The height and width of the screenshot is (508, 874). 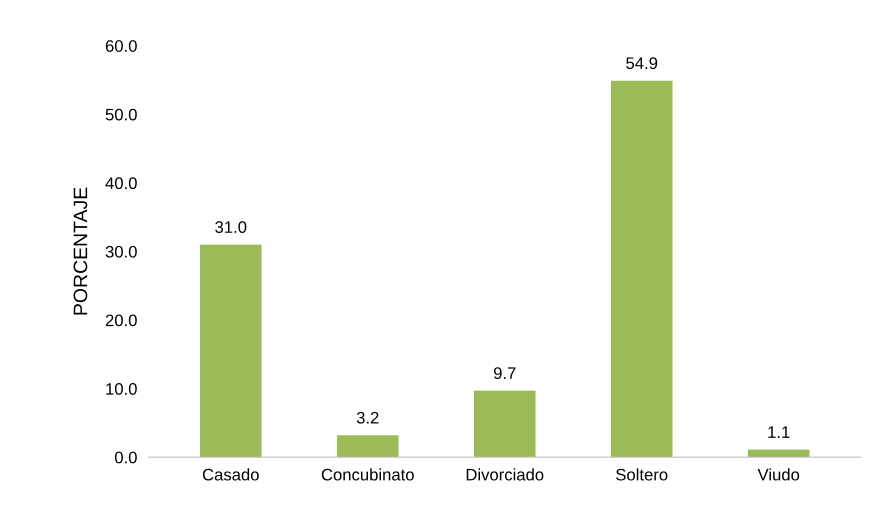 What do you see at coordinates (81, 251) in the screenshot?
I see `y-axis-title: PORCENTAJE` at bounding box center [81, 251].